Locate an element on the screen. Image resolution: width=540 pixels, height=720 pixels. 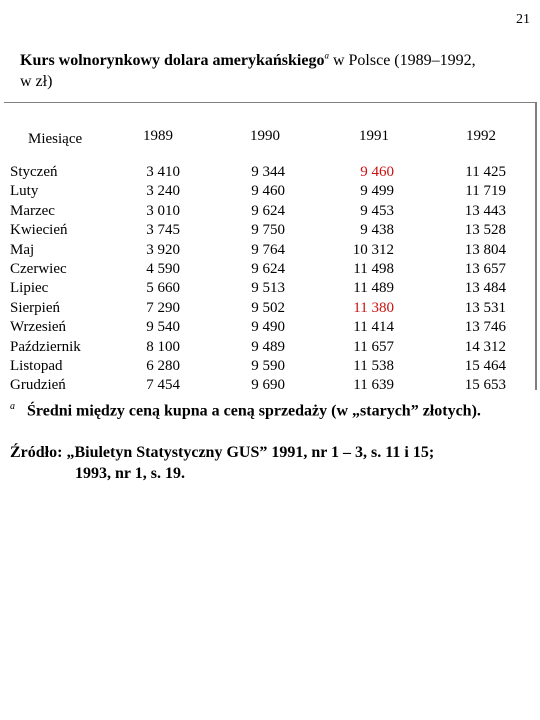
value-cell-1991: 9 460 is located at coordinates (377, 172).